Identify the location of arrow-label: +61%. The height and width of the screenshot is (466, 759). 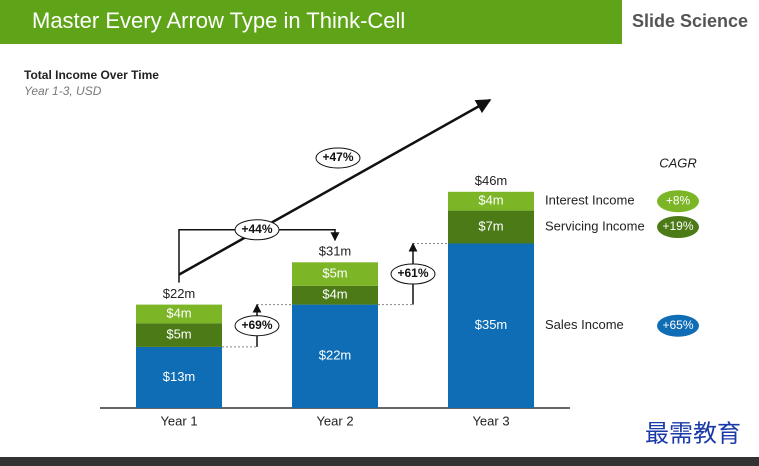
(412, 273).